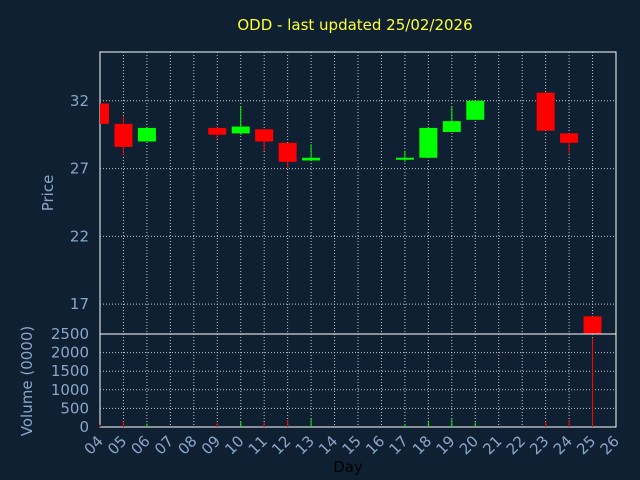 The width and height of the screenshot is (640, 480). I want to click on x-tick-label: 26, so click(610, 445).